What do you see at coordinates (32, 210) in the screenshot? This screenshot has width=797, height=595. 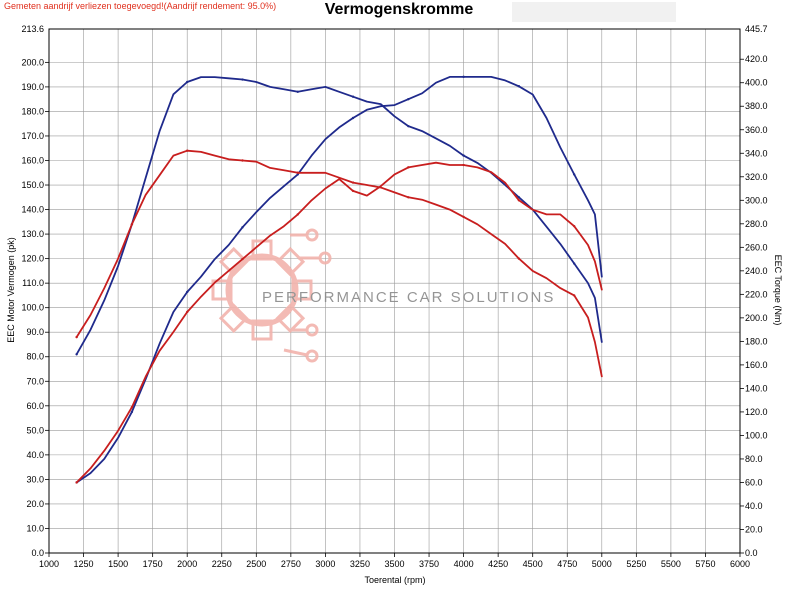 I see `y-tick-label: 140.0` at bounding box center [32, 210].